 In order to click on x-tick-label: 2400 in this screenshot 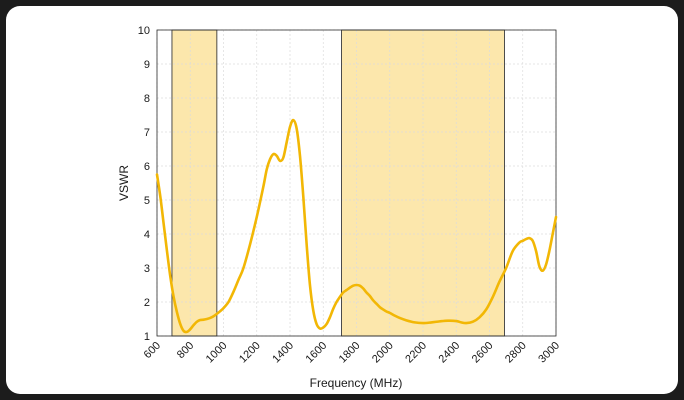, I will do `click(450, 353)`.